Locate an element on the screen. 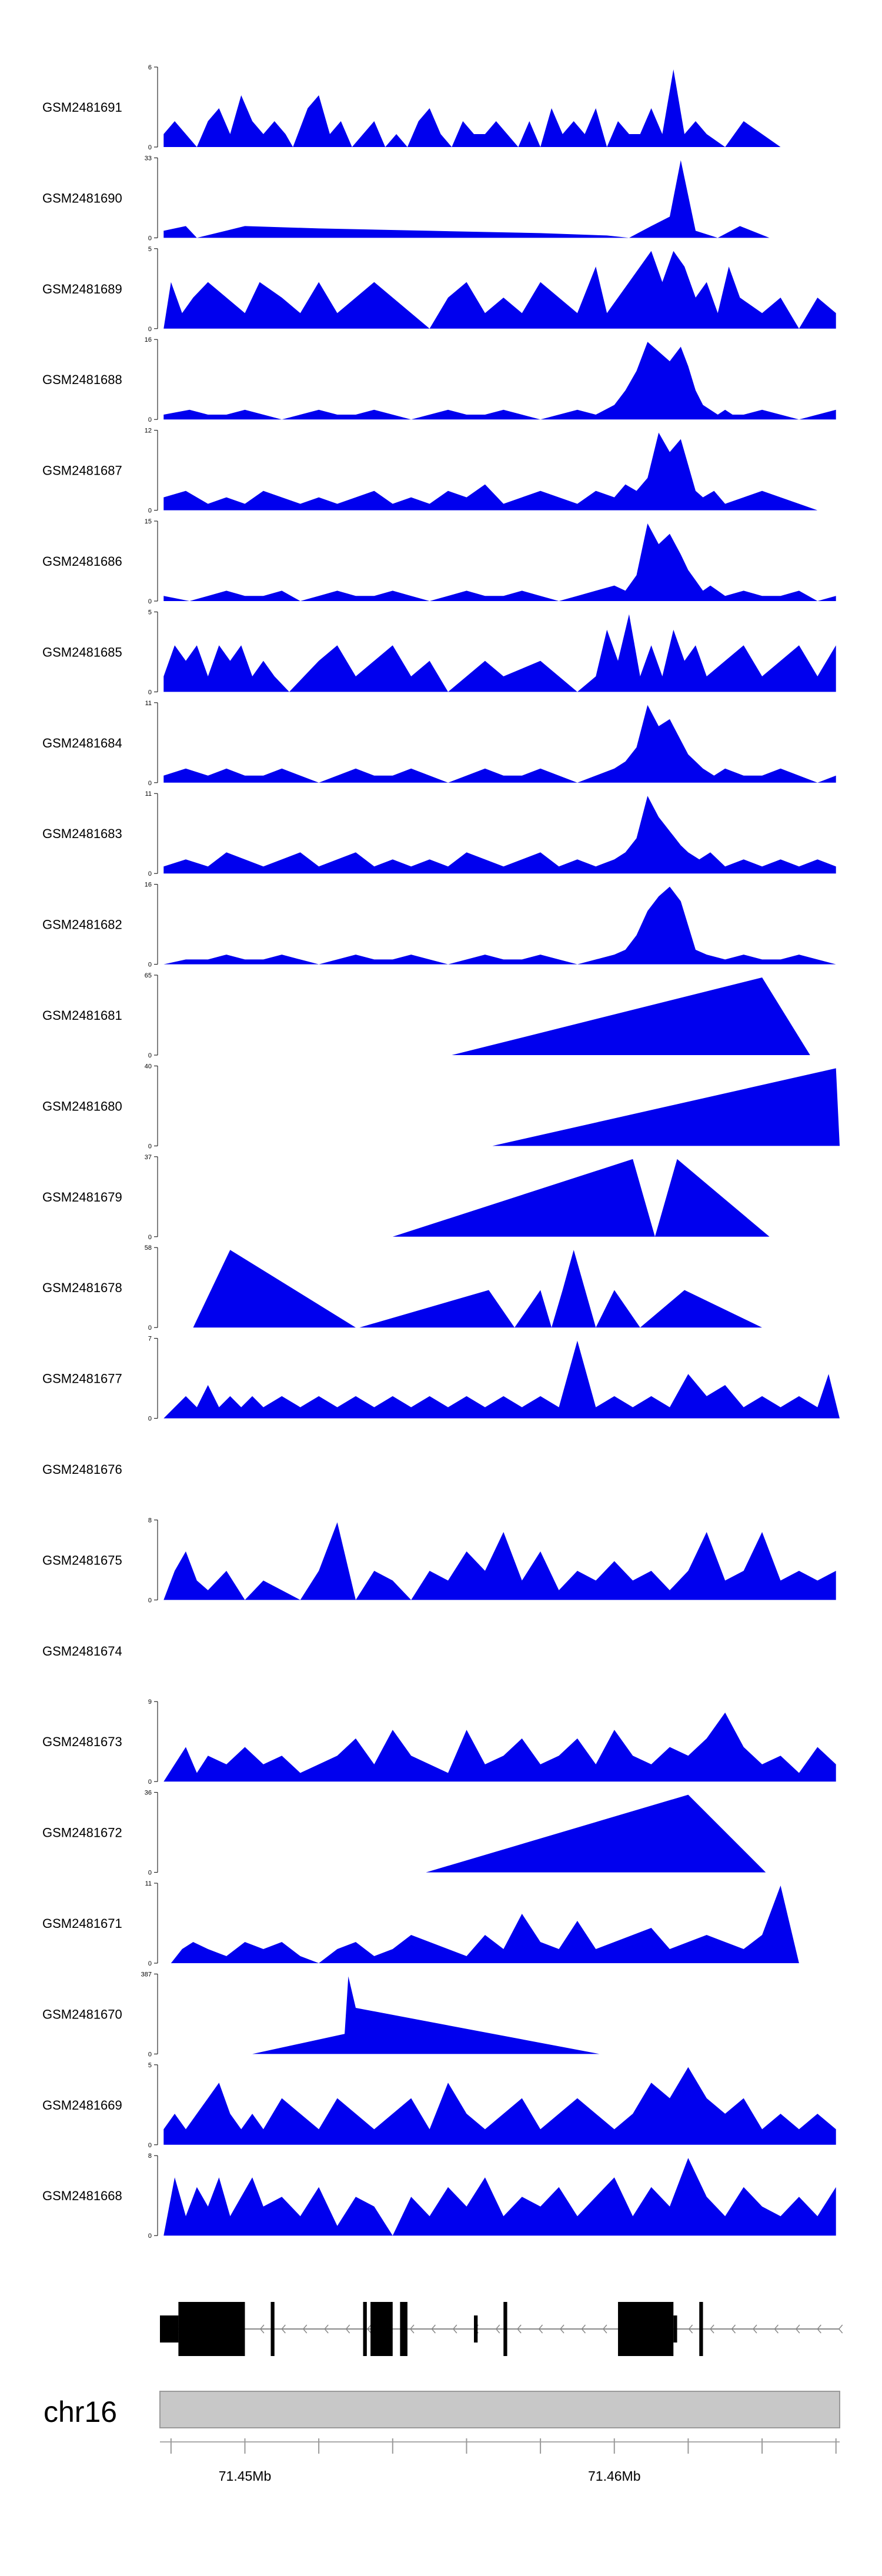 This screenshot has height=2576, width=882. track-gsm2481687: GSM2481687 12 0 is located at coordinates (430, 471).